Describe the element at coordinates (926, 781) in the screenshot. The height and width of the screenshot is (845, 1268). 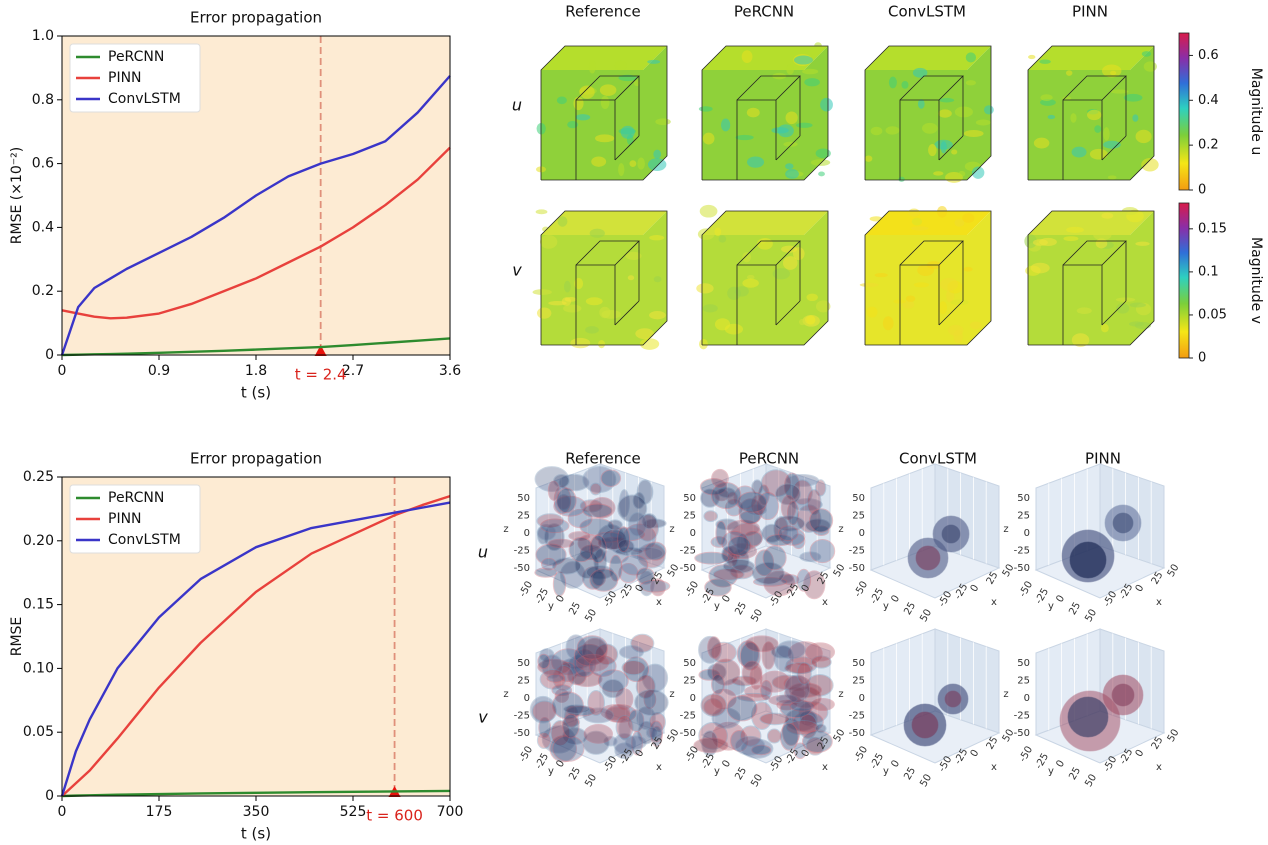
I see `y-tick-label: 50` at that location.